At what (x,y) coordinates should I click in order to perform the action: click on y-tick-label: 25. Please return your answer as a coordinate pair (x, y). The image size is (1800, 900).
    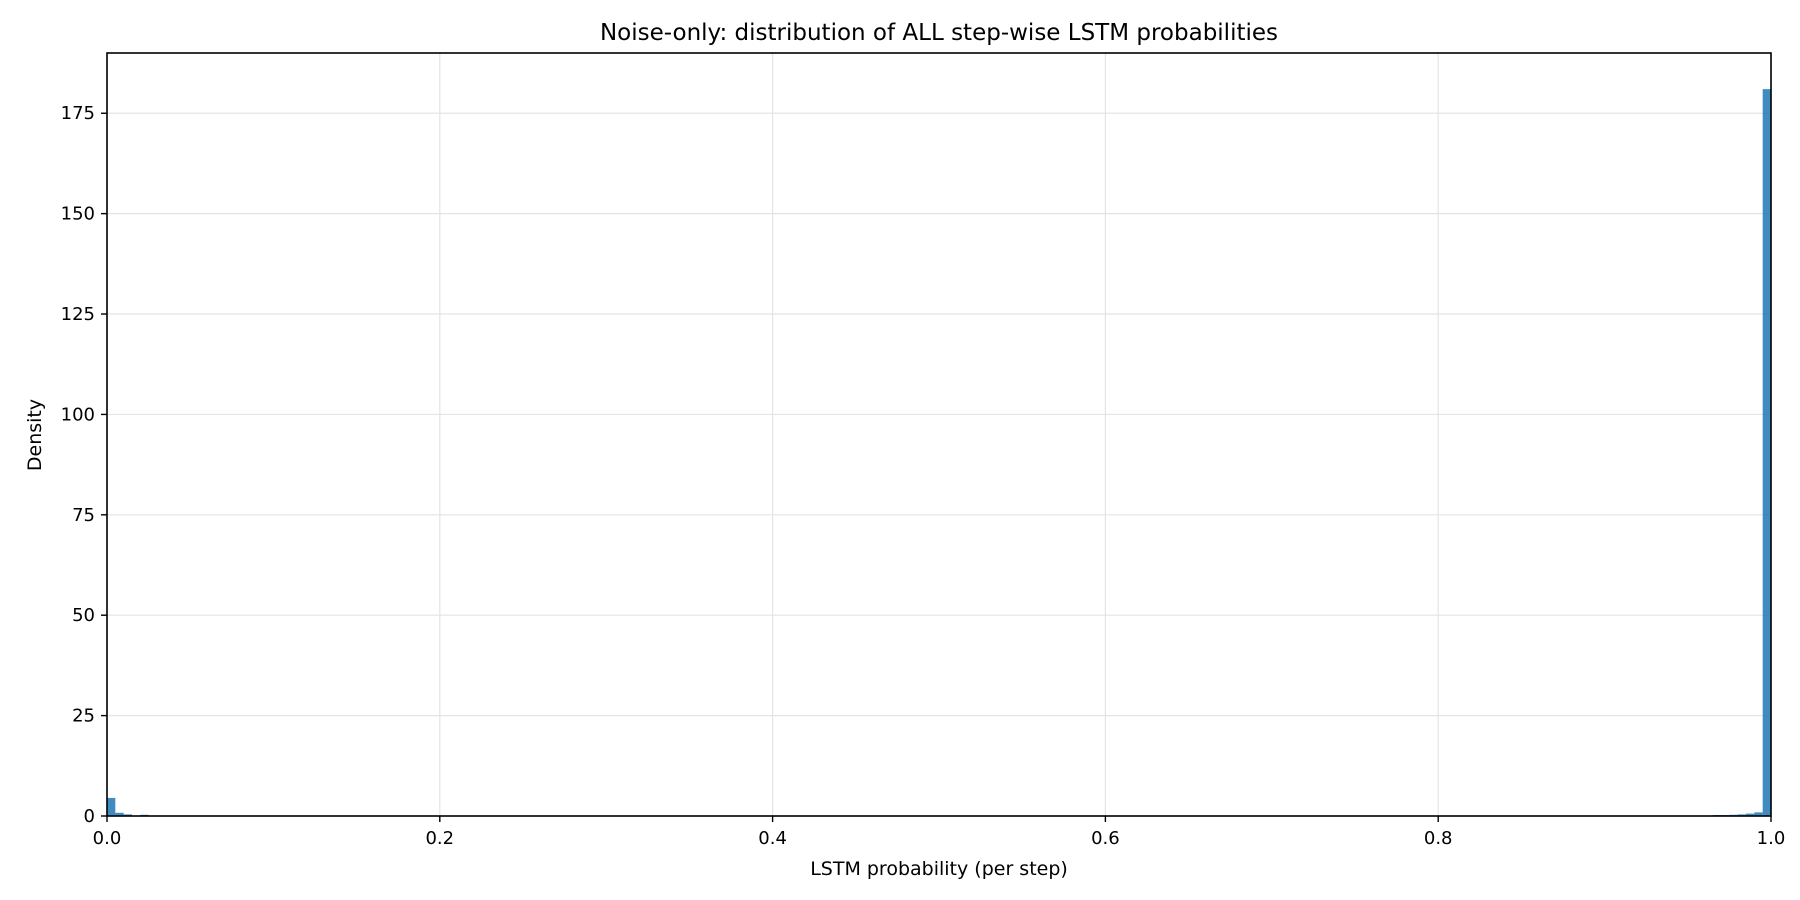
    Looking at the image, I should click on (83, 716).